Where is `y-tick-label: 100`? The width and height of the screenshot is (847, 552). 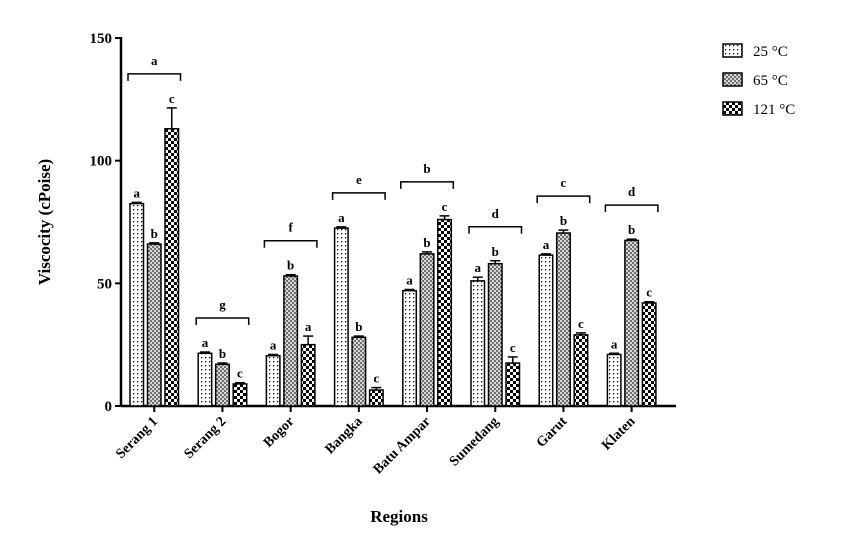
y-tick-label: 100 is located at coordinates (101, 162).